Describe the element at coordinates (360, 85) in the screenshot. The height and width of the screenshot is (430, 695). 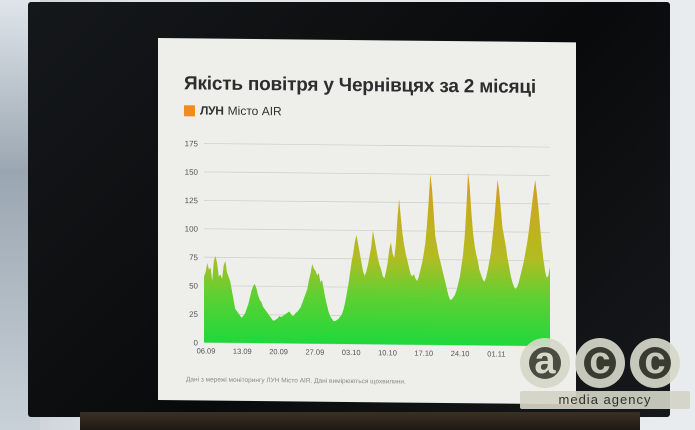
I see `slide-title: Якість повітря у Чернівцях за 2 місяці` at that location.